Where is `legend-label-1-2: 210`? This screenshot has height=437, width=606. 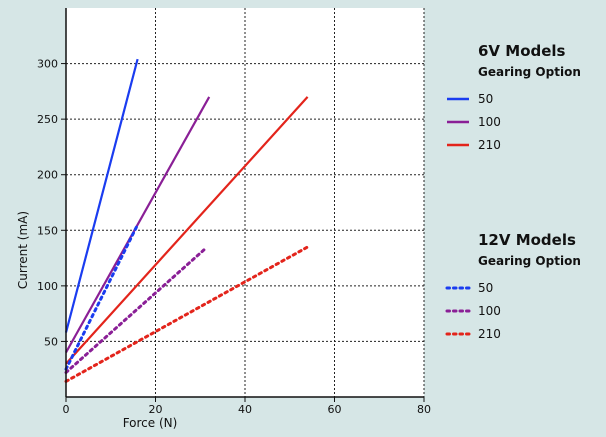
legend-label-1-2: 210 is located at coordinates (489, 334).